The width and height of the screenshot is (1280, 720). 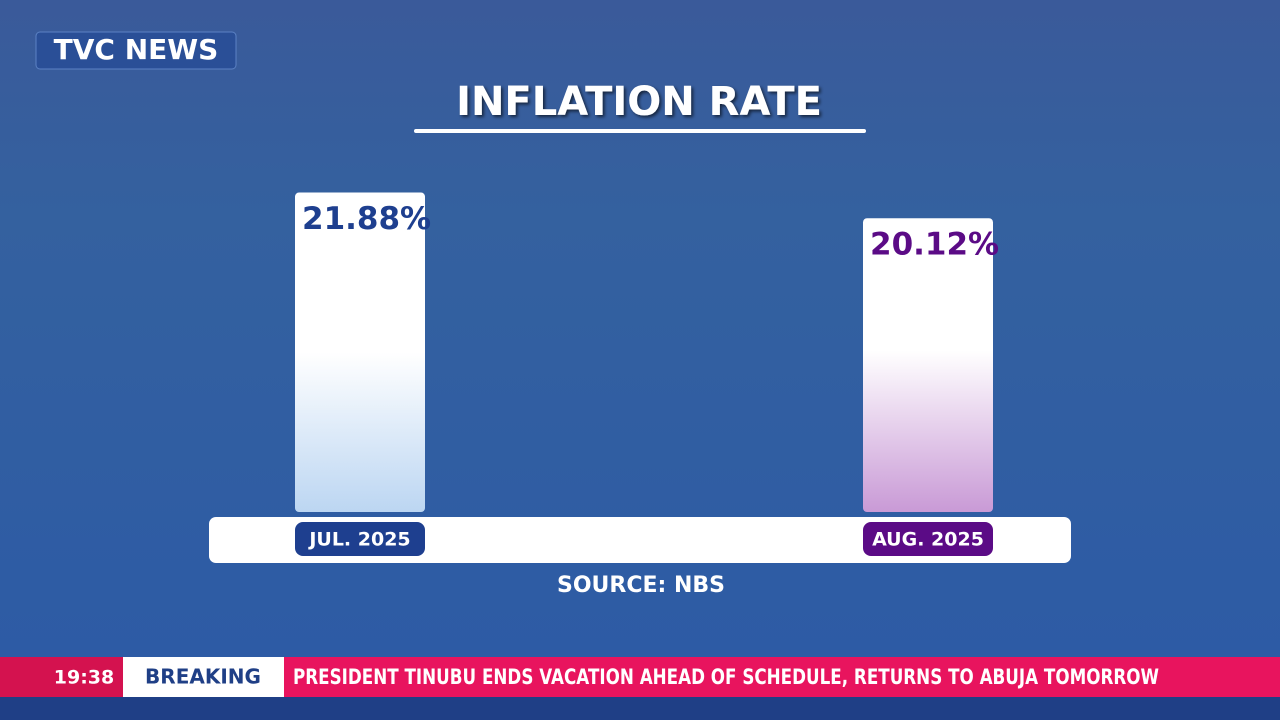 I want to click on breaking-box, so click(x=203, y=677).